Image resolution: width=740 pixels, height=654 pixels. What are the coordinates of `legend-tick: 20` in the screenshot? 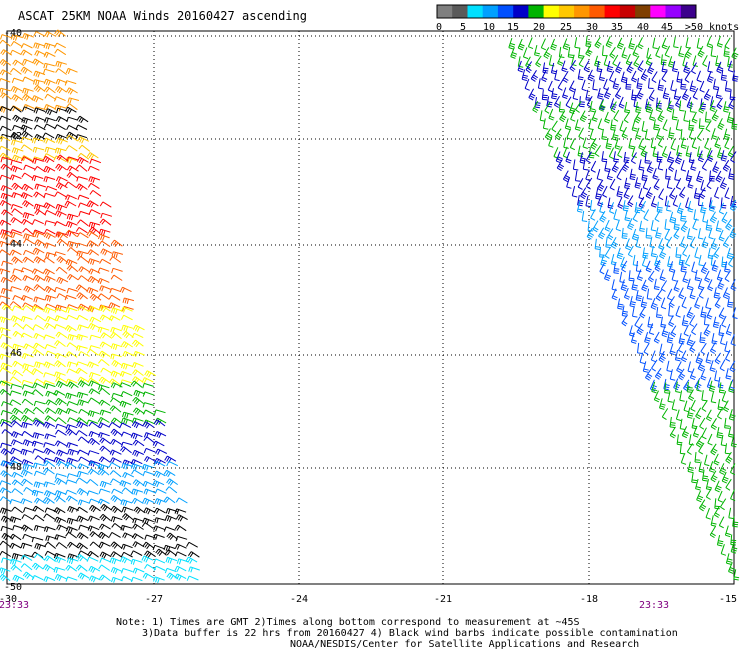 It's located at (539, 27).